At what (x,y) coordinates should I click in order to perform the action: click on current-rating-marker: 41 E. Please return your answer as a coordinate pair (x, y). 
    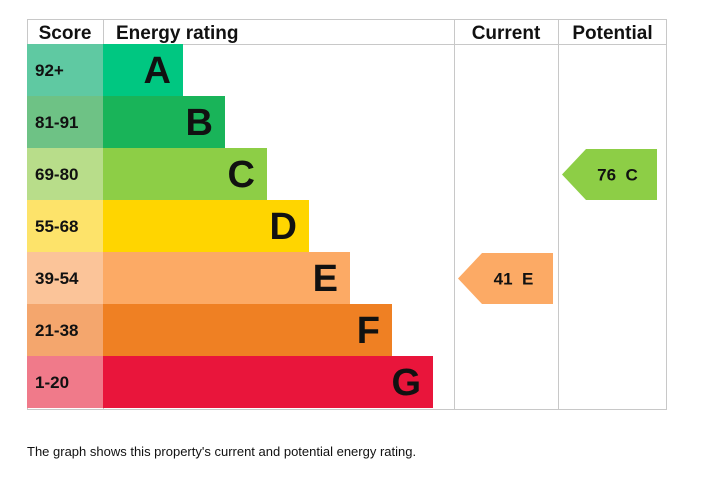
    Looking at the image, I should click on (505, 278).